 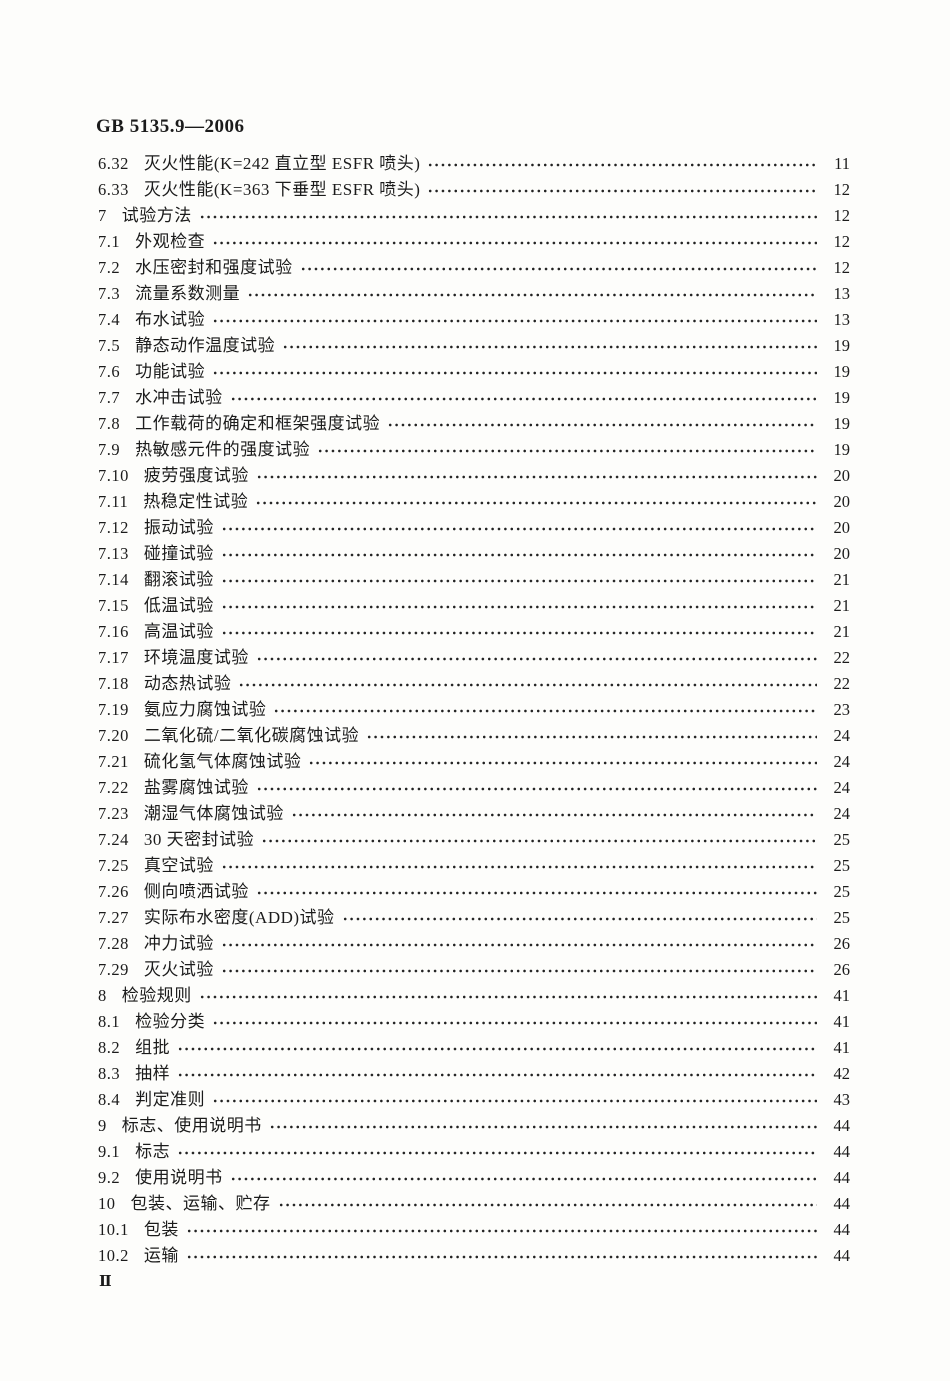 I want to click on toc-entry-page: 23, so click(x=842, y=709).